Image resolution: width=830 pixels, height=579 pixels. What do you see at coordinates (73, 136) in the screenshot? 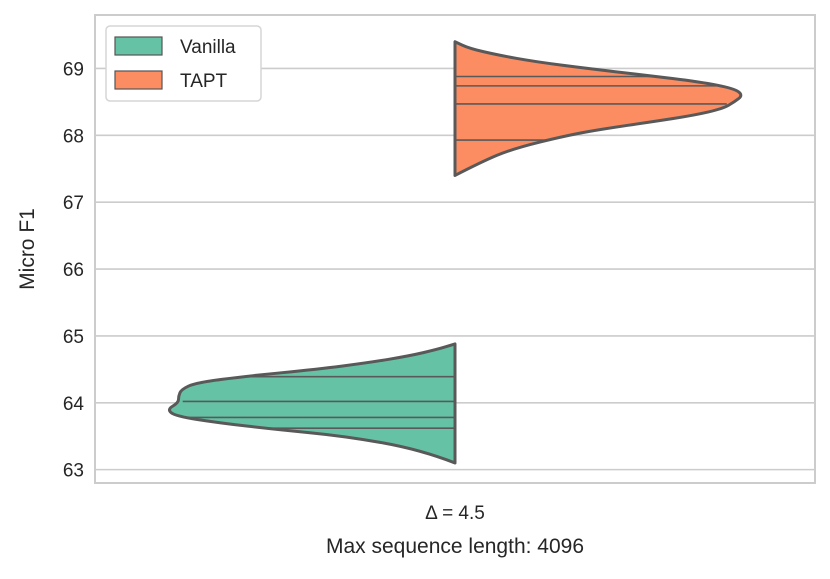
I see `y-tick-label: 68` at bounding box center [73, 136].